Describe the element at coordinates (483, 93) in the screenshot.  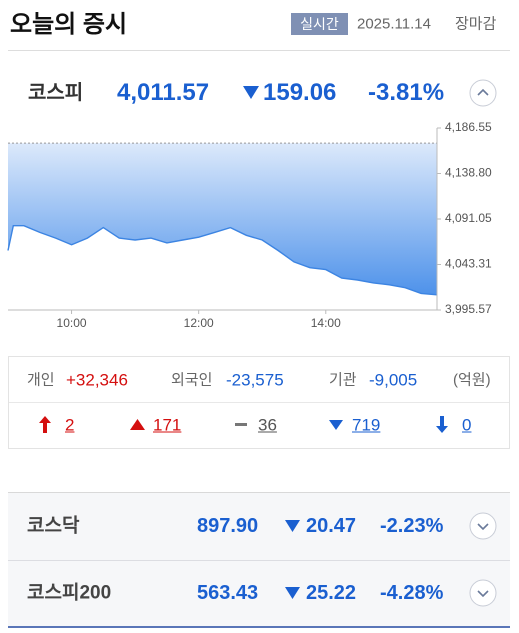
I see `collapse-button` at that location.